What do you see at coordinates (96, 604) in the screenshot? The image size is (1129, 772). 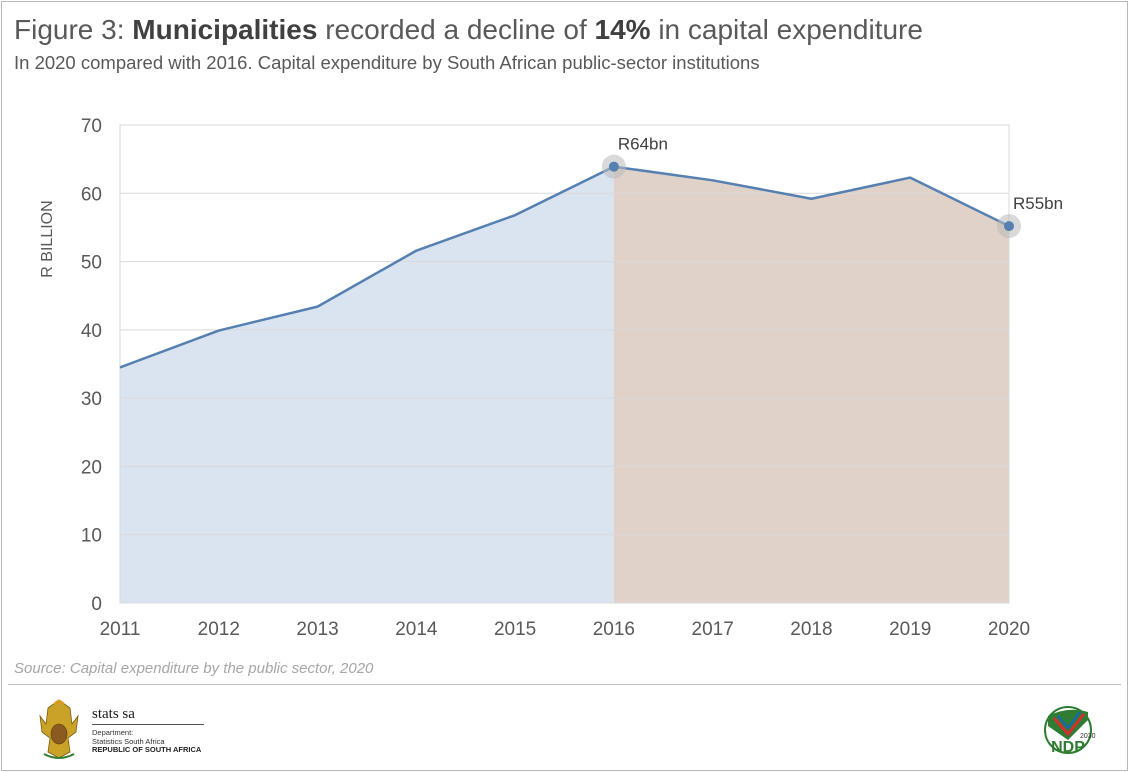 I see `y-tick-label-0: 0` at bounding box center [96, 604].